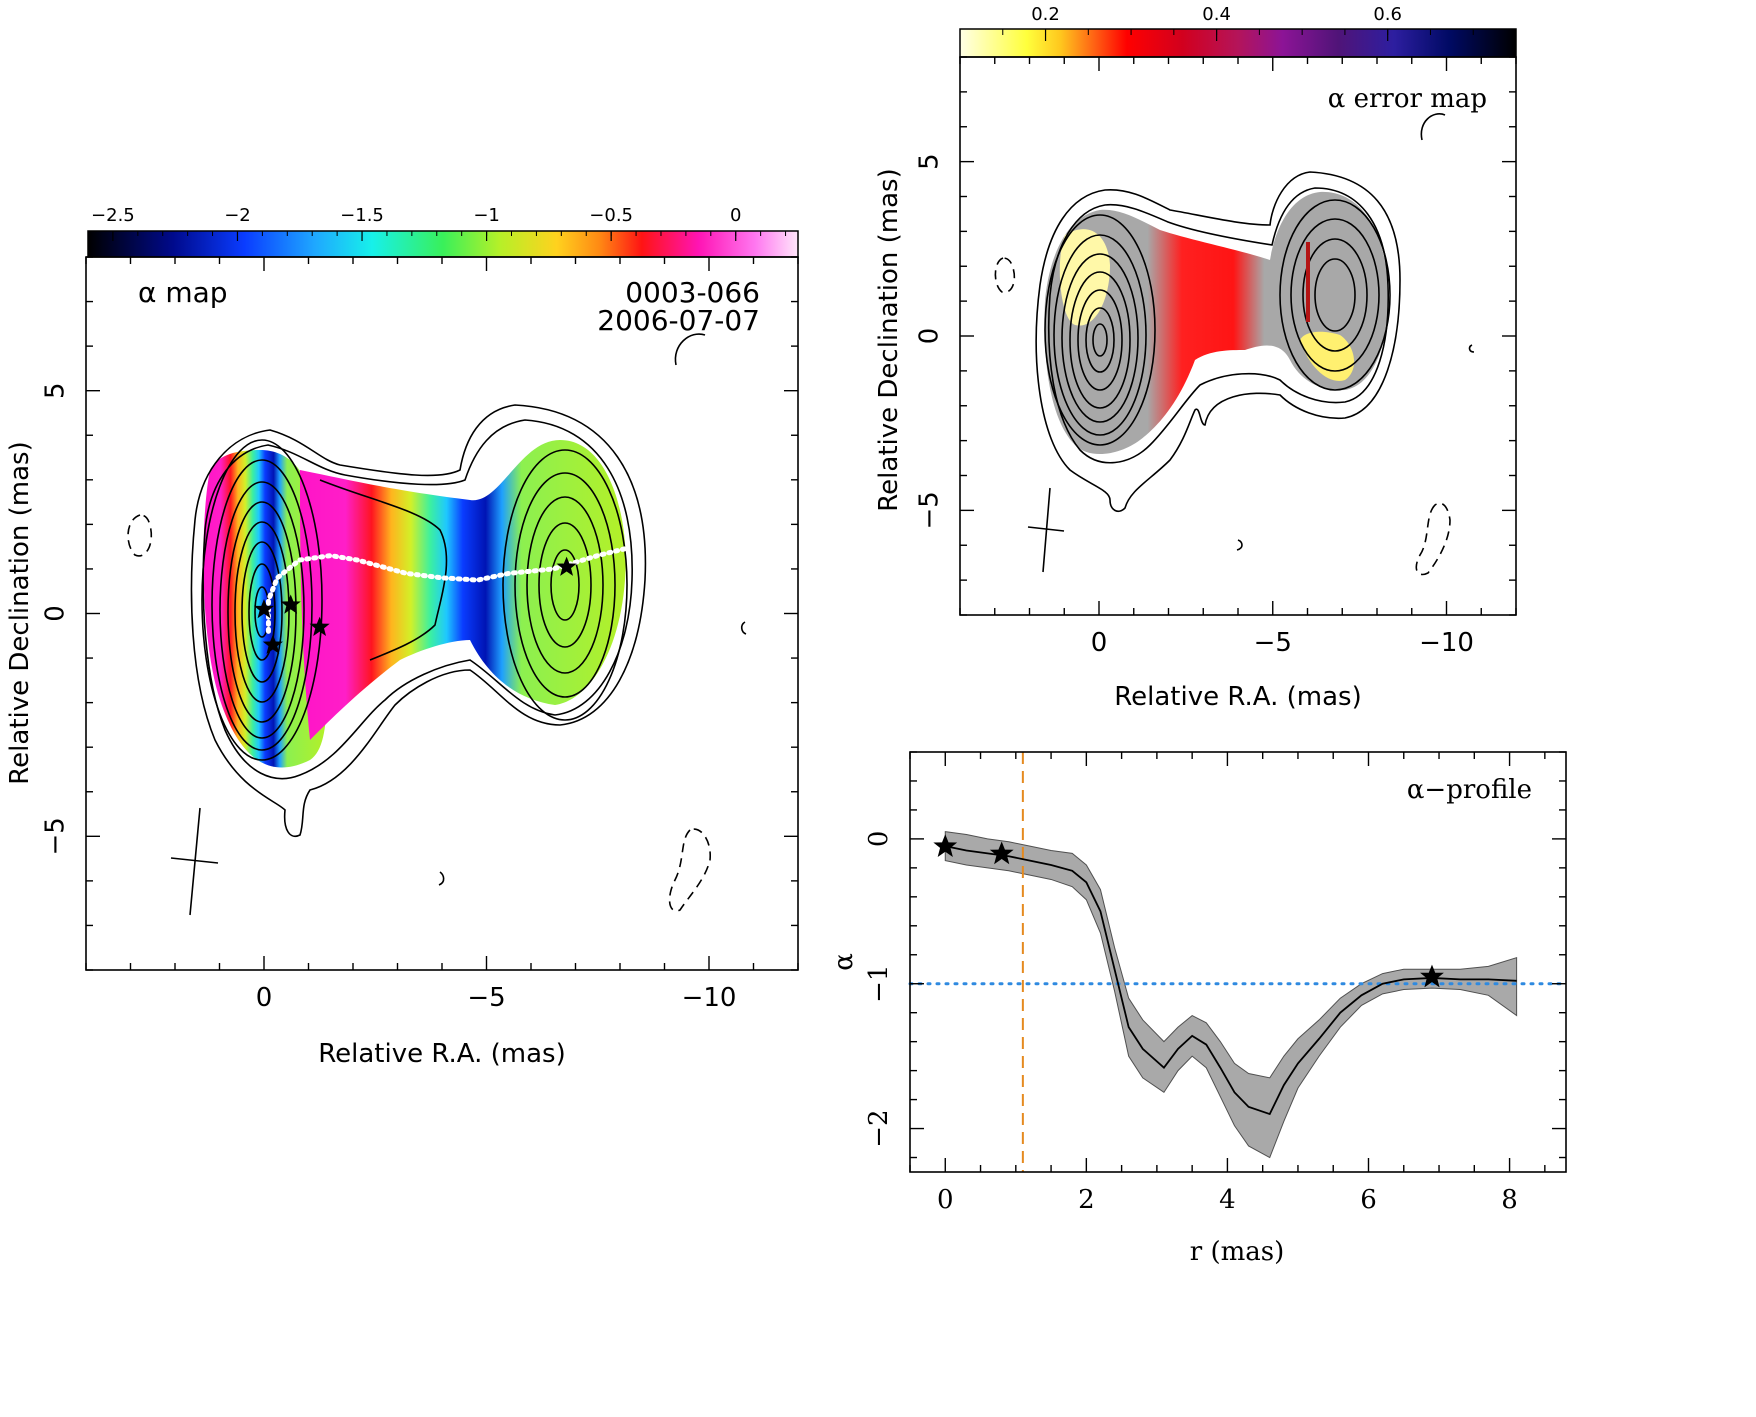 The image size is (1756, 1417). I want to click on alpha-error-map-title: α error map, so click(1407, 99).